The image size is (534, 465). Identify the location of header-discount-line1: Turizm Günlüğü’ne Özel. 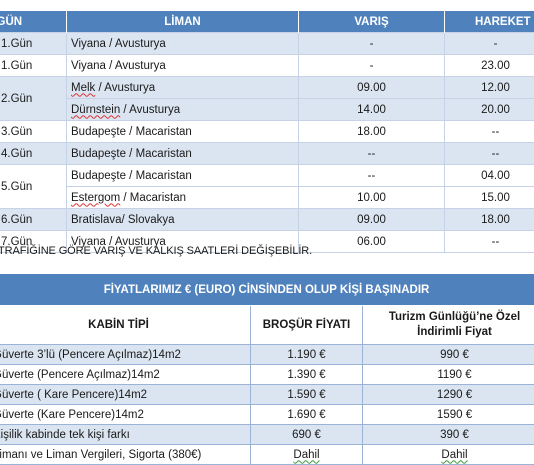
(450, 317).